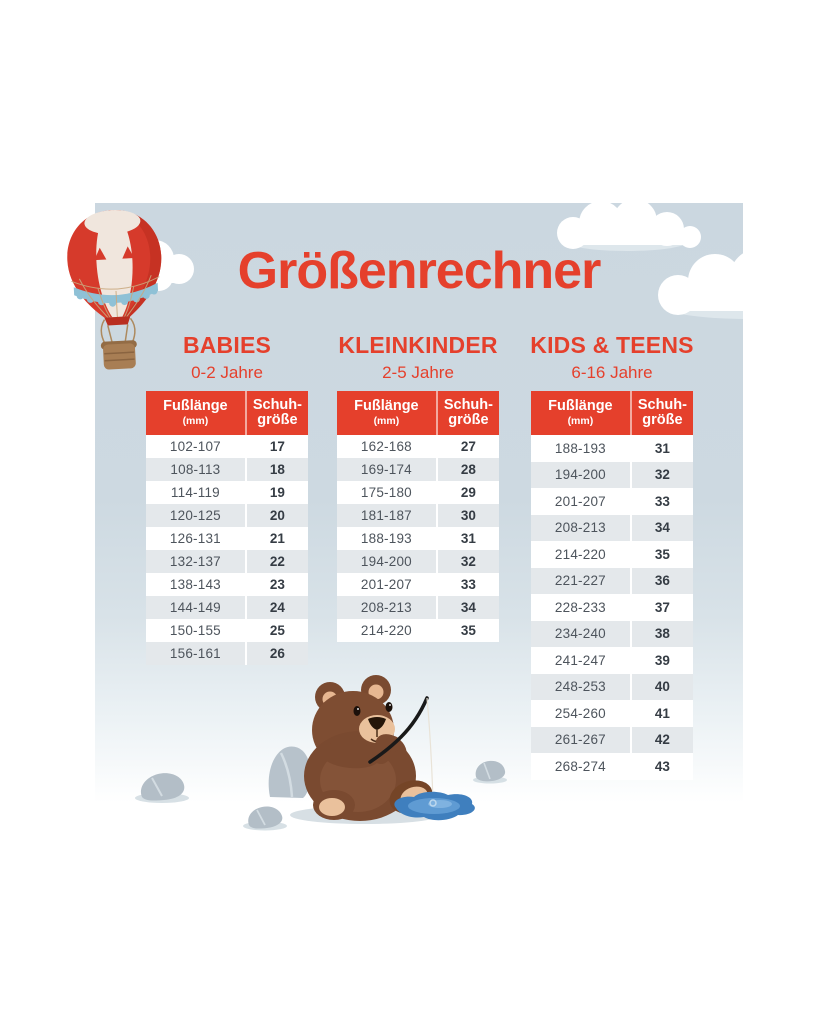 The height and width of the screenshot is (1034, 838). Describe the element at coordinates (418, 515) in the screenshot. I see `table-row: 181-187 30` at that location.